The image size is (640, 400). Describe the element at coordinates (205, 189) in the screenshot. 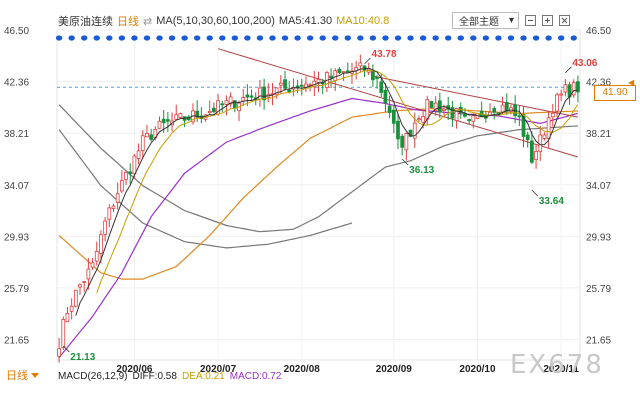

I see `ma200-line` at that location.